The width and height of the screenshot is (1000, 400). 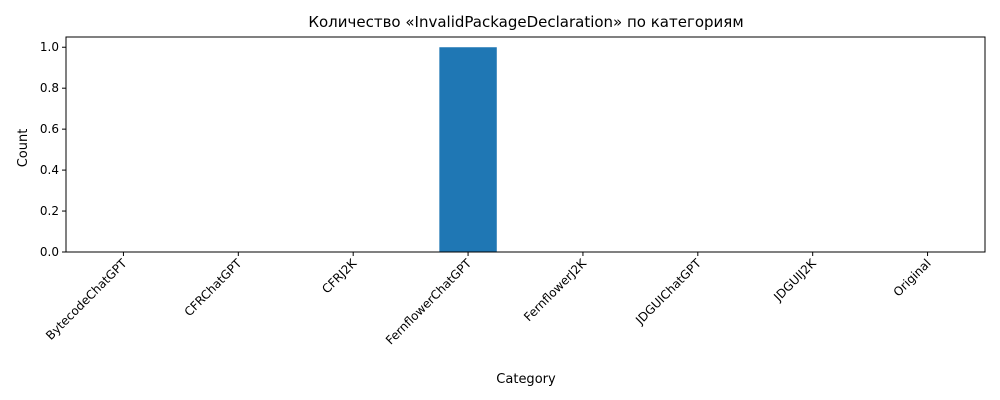 I want to click on x-tick-label: JDGUIChatGPT, so click(x=668, y=292).